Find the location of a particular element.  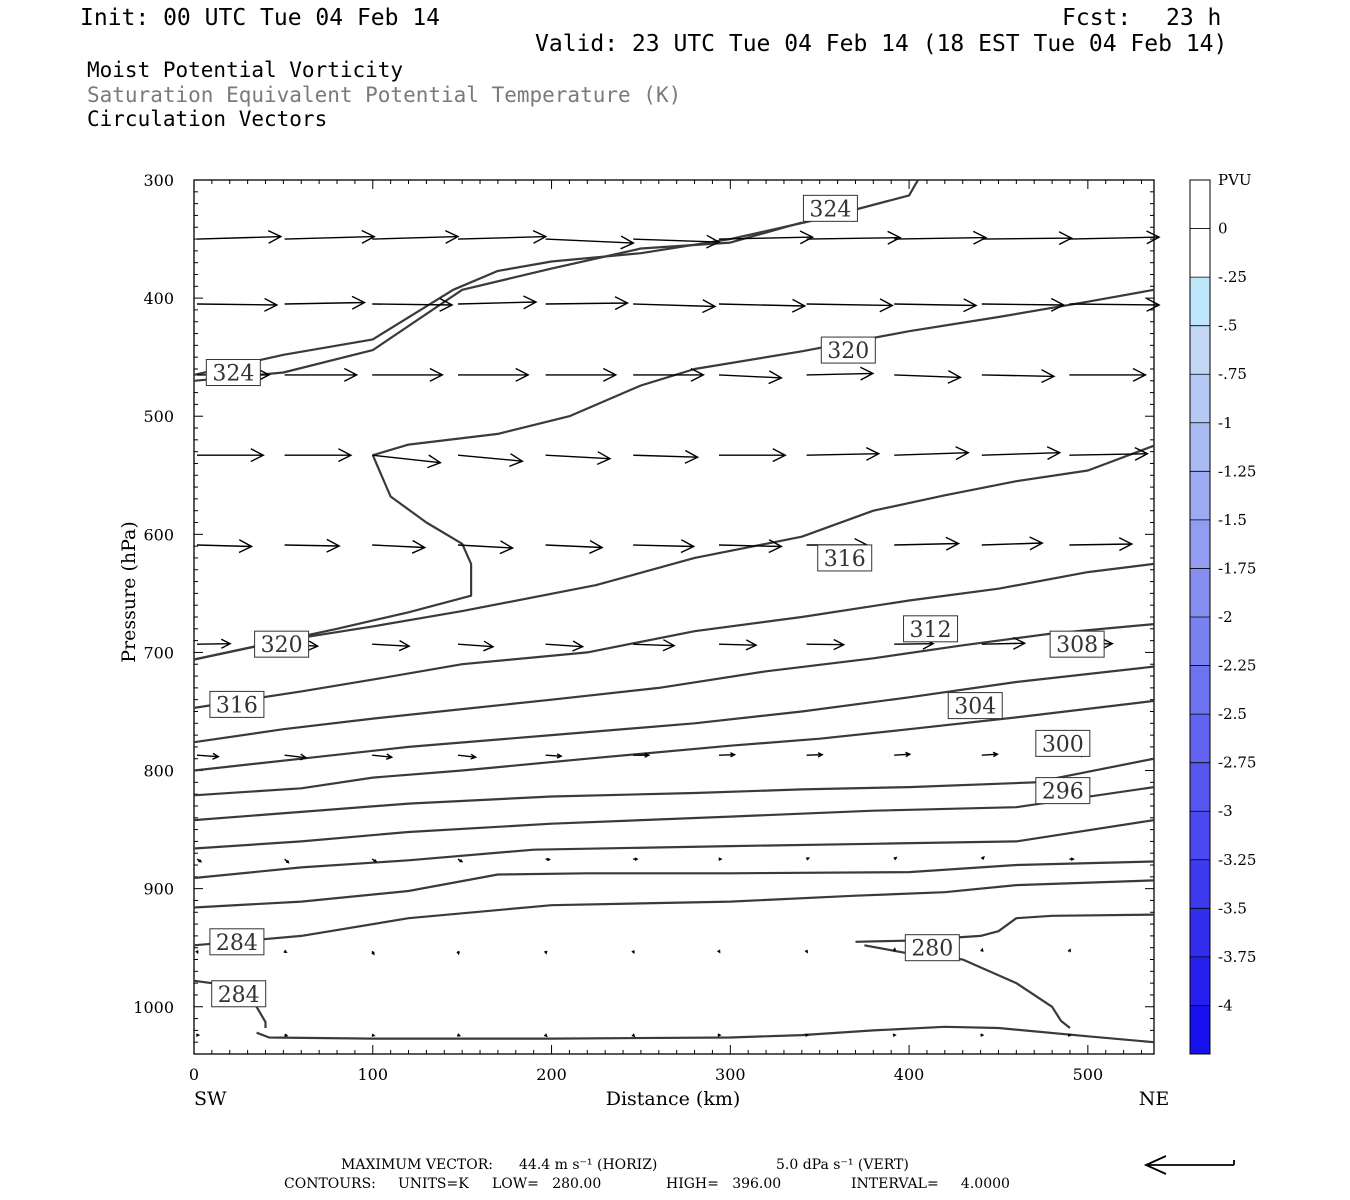

colorbar-label: -3 is located at coordinates (1225, 811).